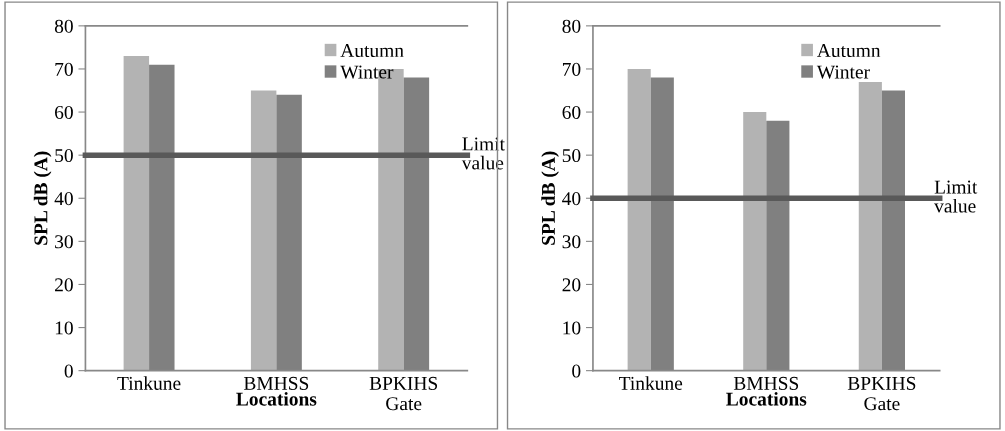 This screenshot has width=1005, height=431. Describe the element at coordinates (956, 196) in the screenshot. I see `ref-line-label: Limit value` at that location.